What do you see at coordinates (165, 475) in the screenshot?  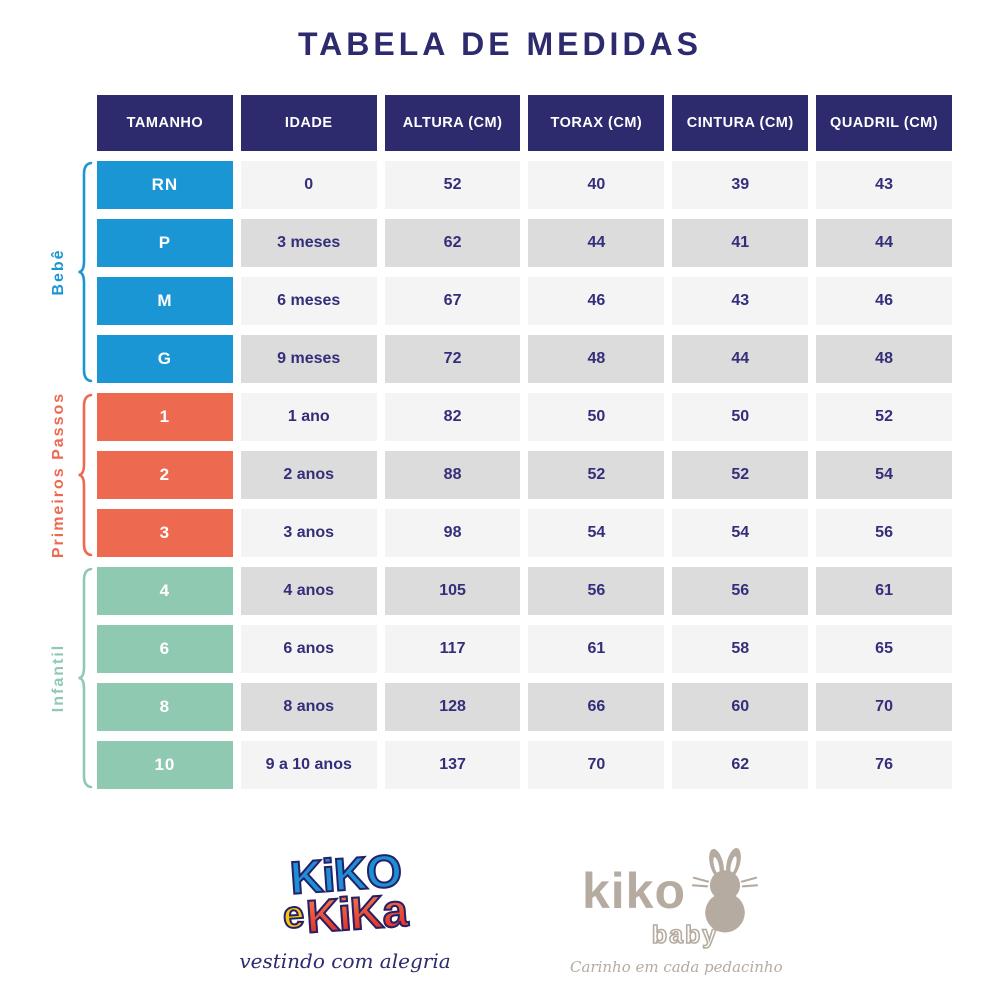 I see `size-cell: 2` at bounding box center [165, 475].